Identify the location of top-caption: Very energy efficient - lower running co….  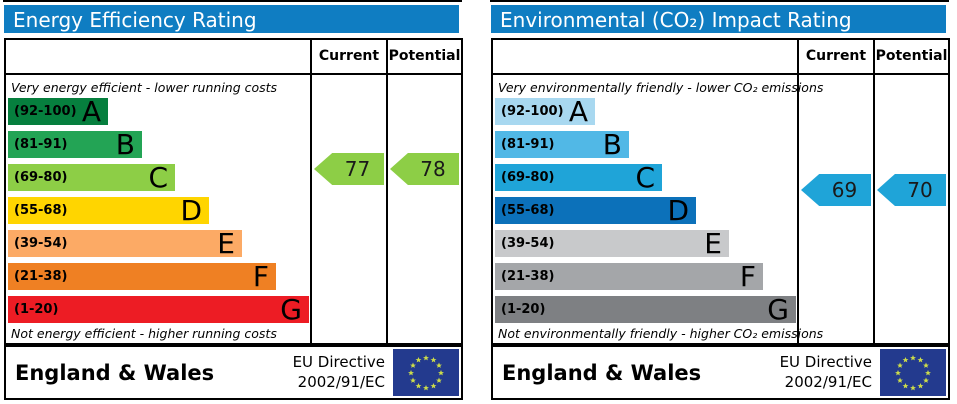
(144, 87).